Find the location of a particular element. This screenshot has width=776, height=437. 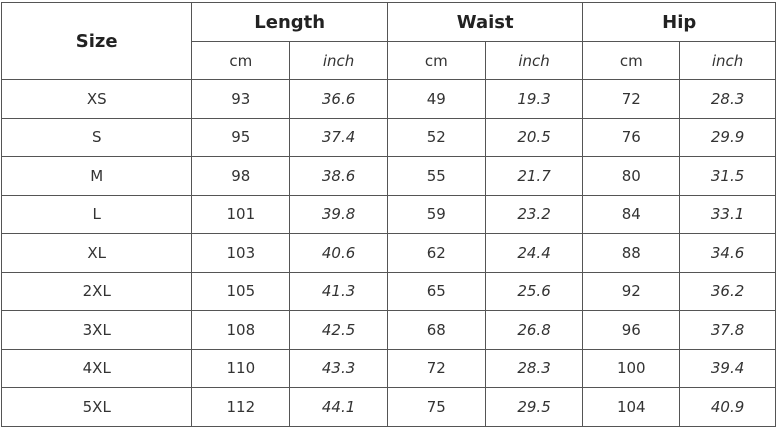

cm-cell: 95 is located at coordinates (241, 137).